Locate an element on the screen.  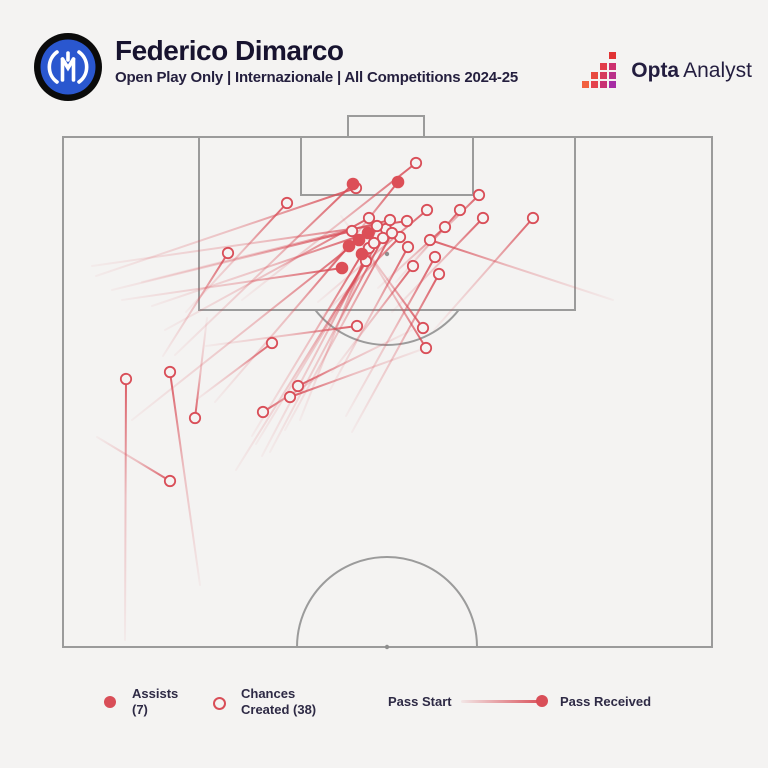
inter-crest-icon is located at coordinates (68, 67).